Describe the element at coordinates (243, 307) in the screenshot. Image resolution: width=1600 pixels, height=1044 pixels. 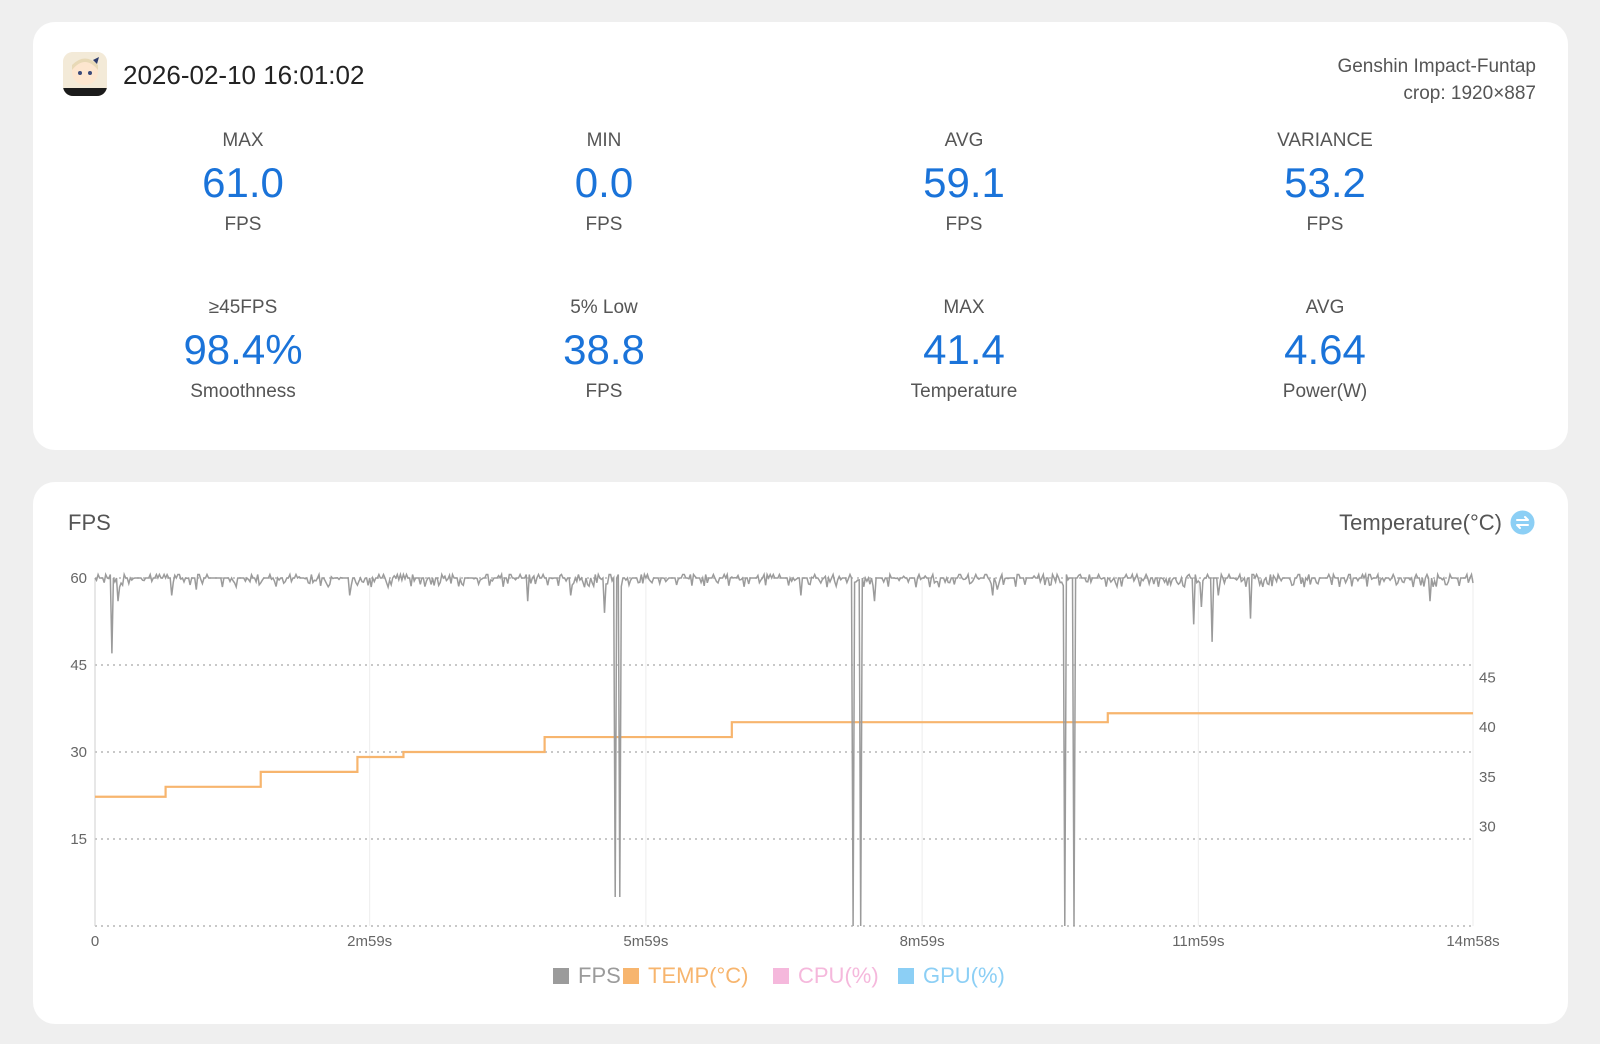
I see `stat-label: ≥45FPS` at that location.